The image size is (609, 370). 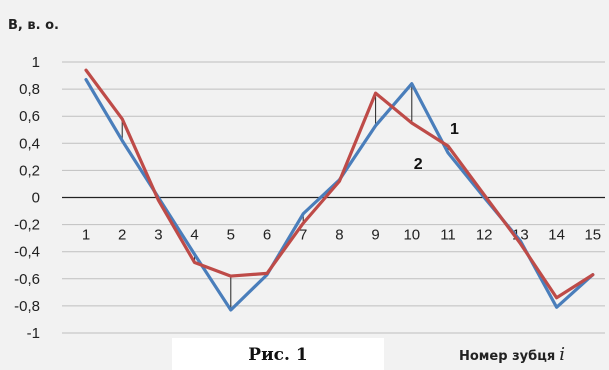 I want to click on y-tick-label: -1, so click(x=33, y=333).